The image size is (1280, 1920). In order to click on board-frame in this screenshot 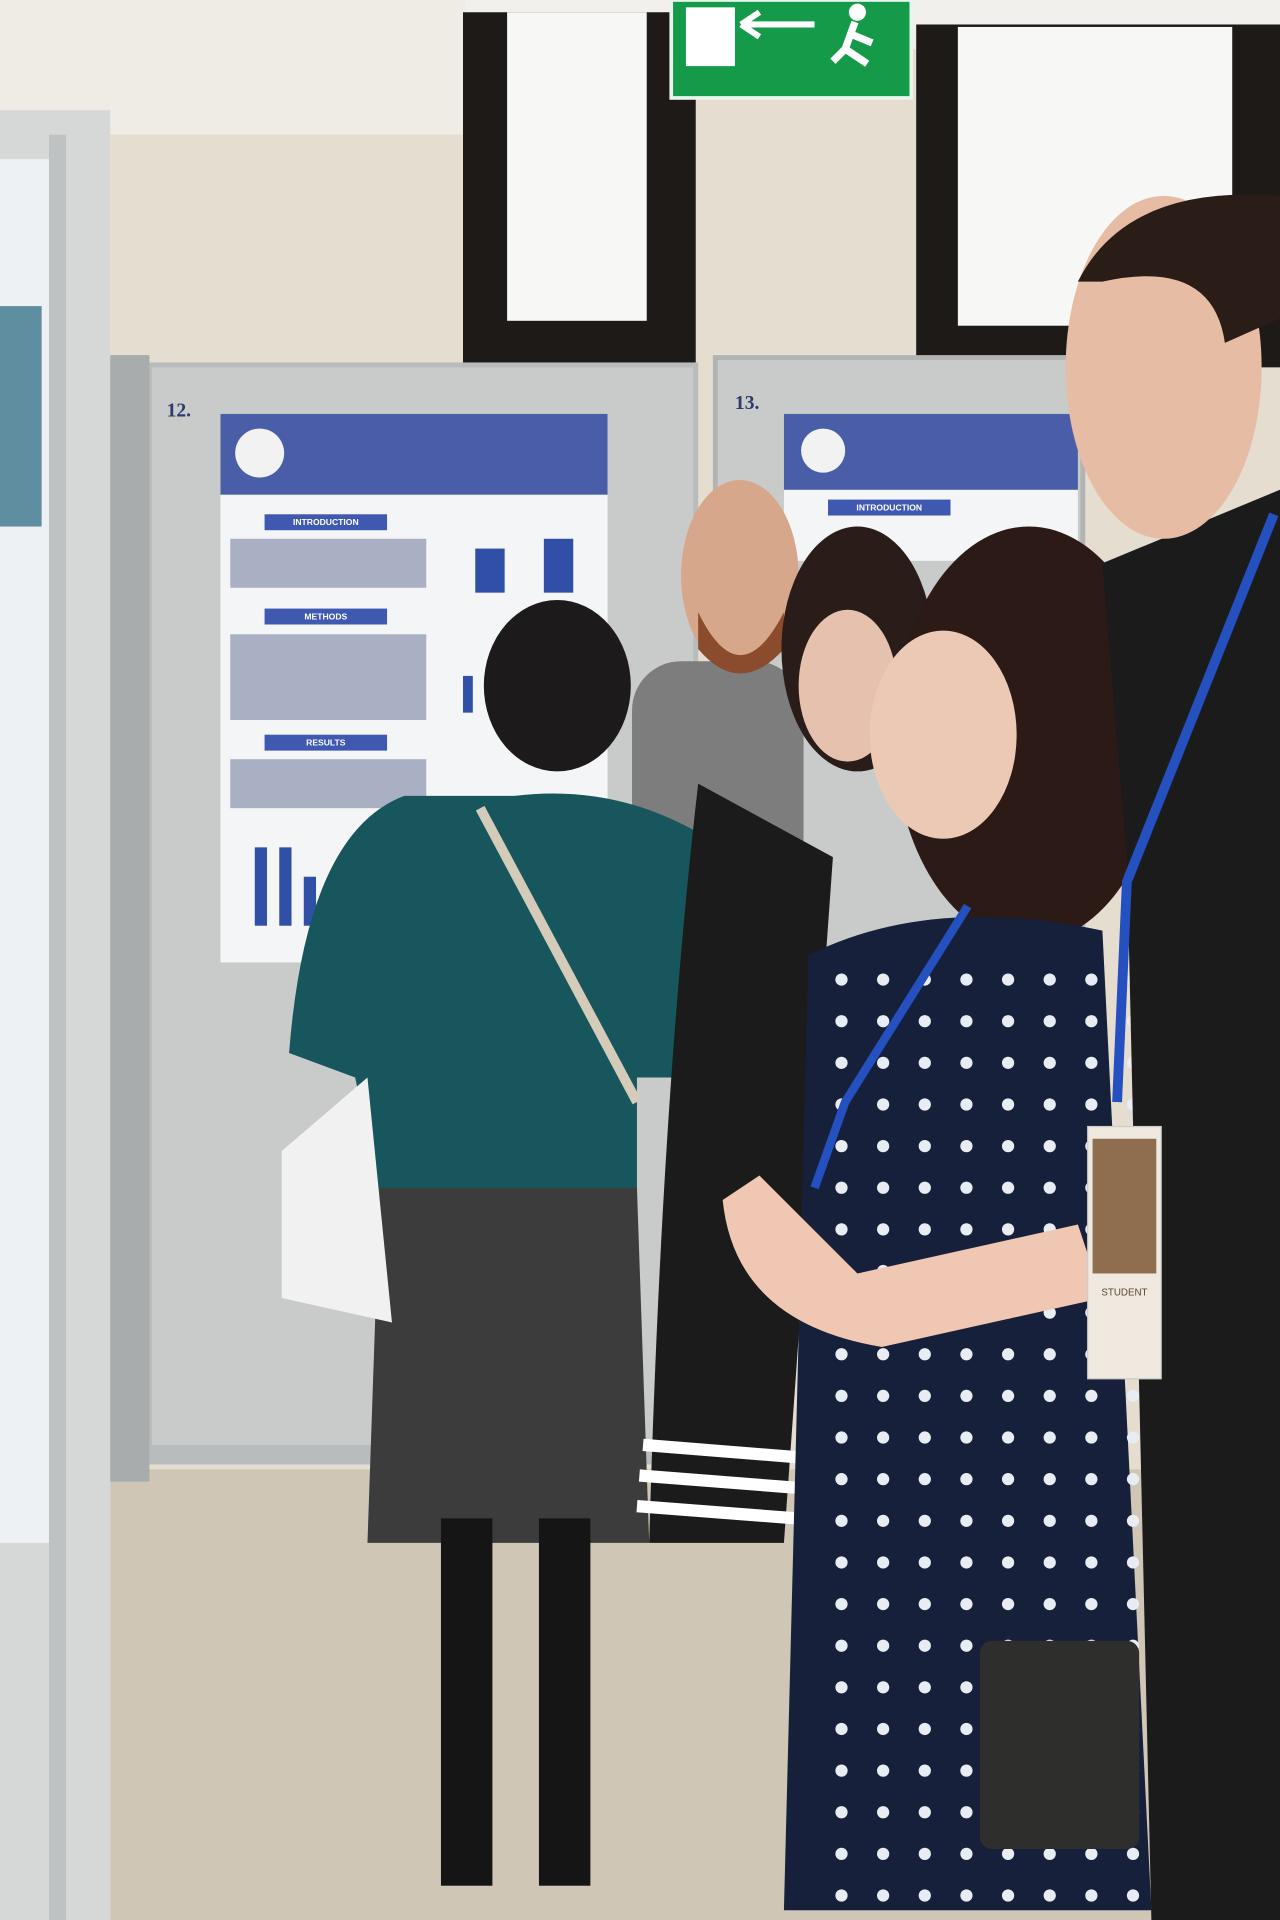, I will do `click(57, 1027)`.